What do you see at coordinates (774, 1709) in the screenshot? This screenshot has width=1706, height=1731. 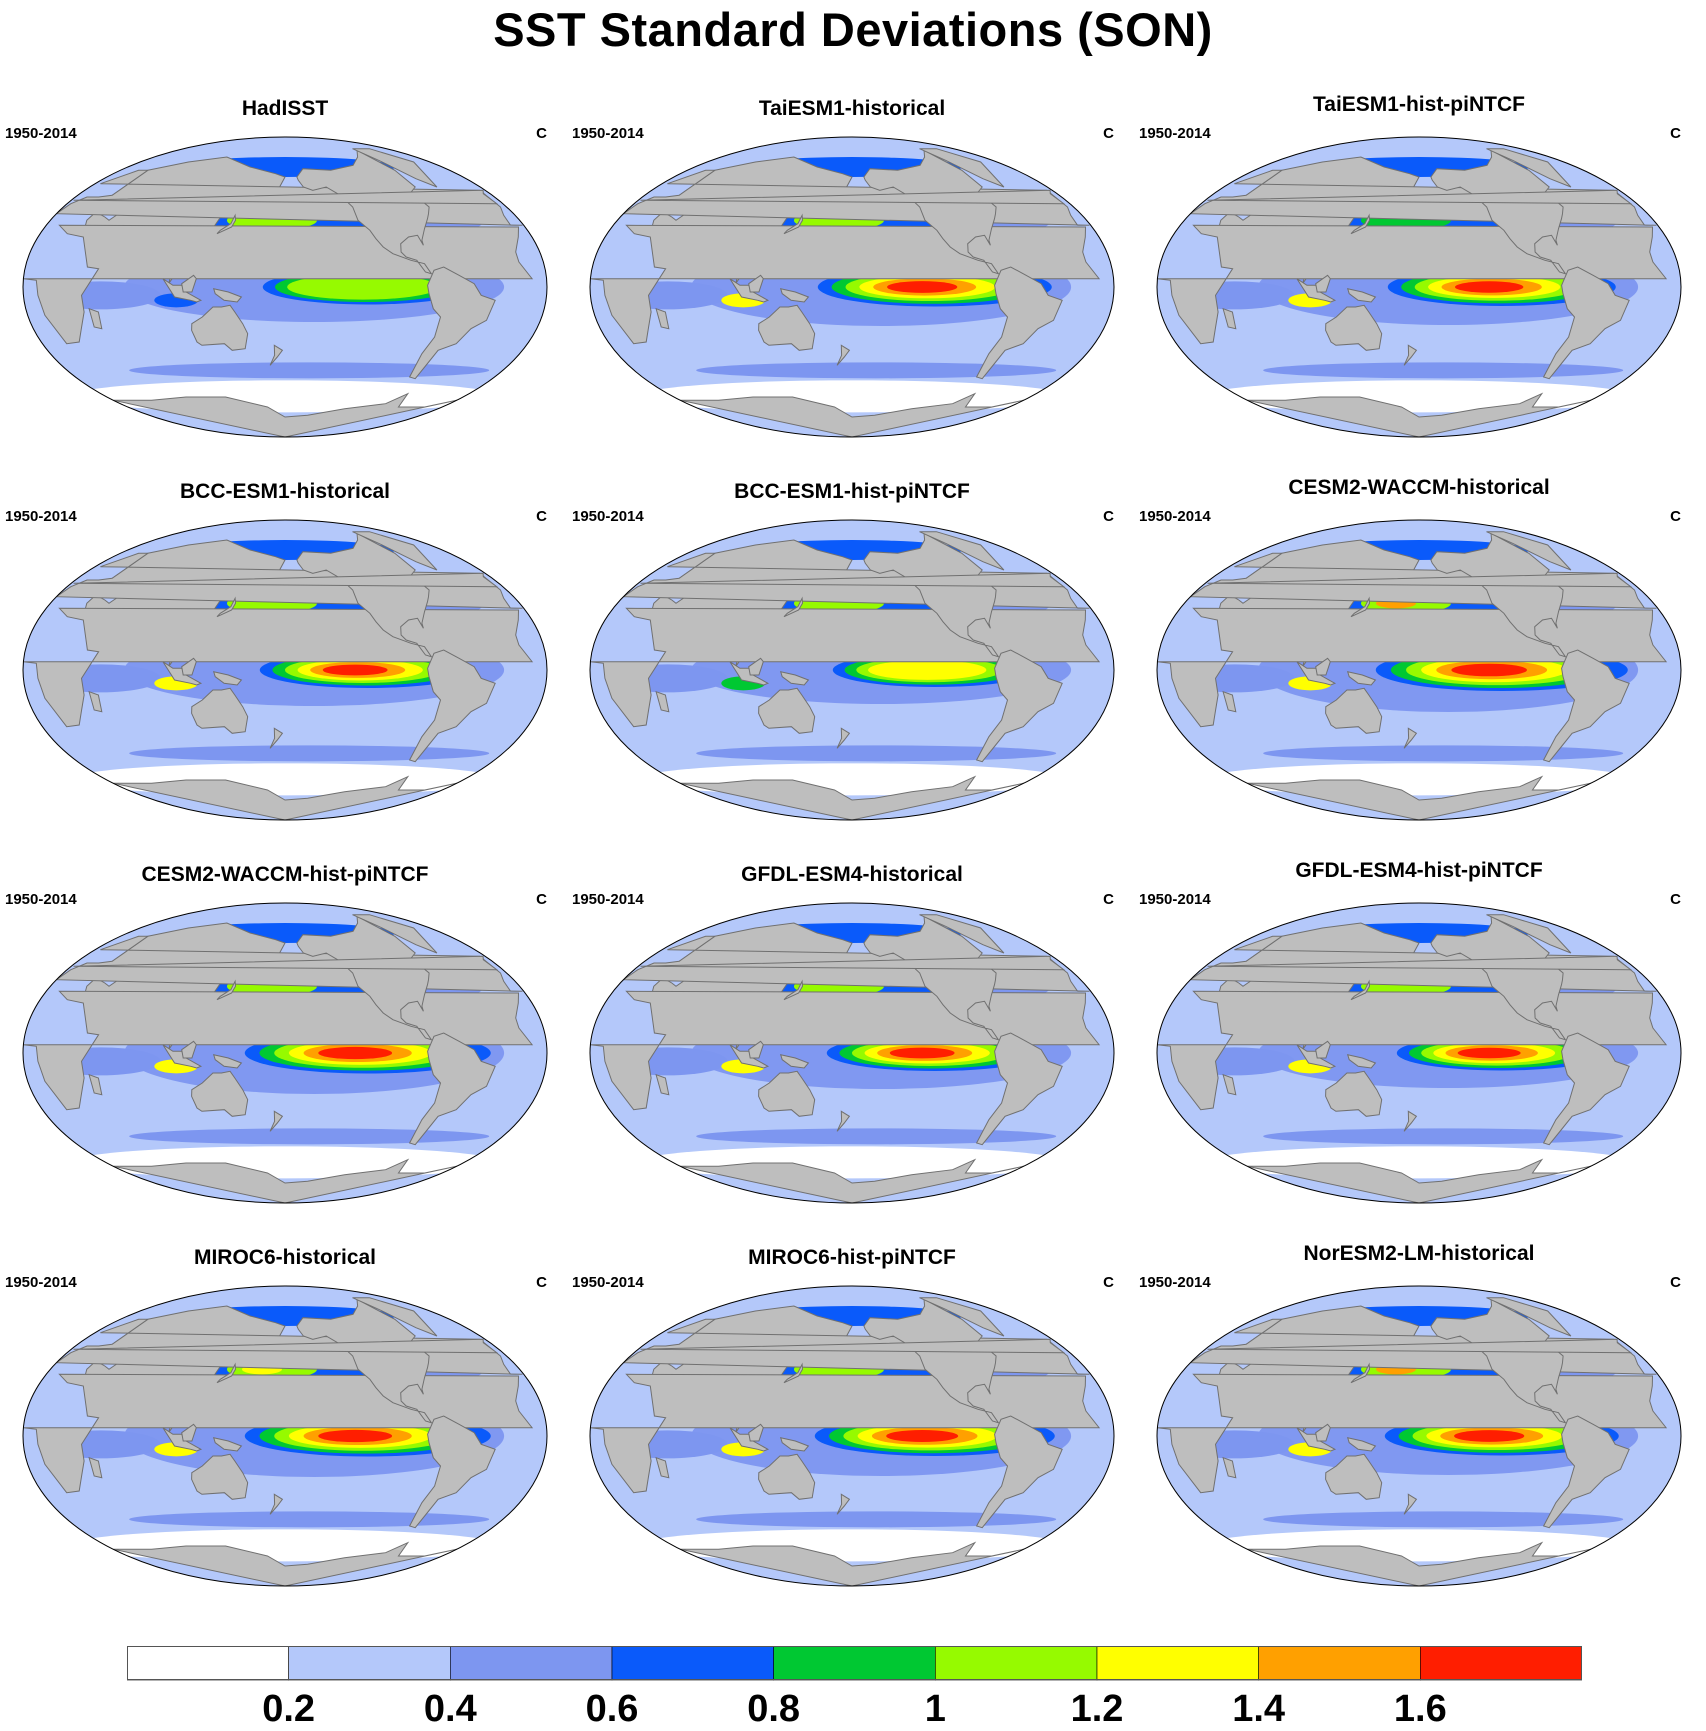 I see `colorbar-tick-label: 0.8` at bounding box center [774, 1709].